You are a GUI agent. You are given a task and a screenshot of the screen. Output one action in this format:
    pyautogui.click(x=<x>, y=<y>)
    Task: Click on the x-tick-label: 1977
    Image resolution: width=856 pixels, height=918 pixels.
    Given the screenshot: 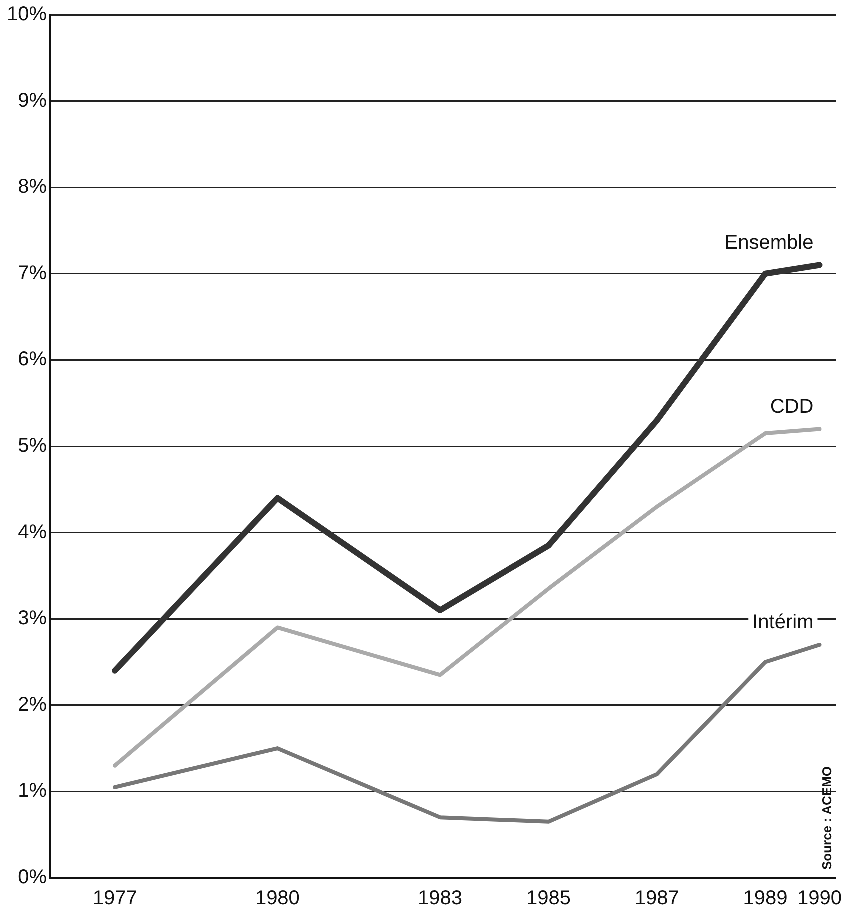 What is the action you would take?
    pyautogui.click(x=115, y=899)
    